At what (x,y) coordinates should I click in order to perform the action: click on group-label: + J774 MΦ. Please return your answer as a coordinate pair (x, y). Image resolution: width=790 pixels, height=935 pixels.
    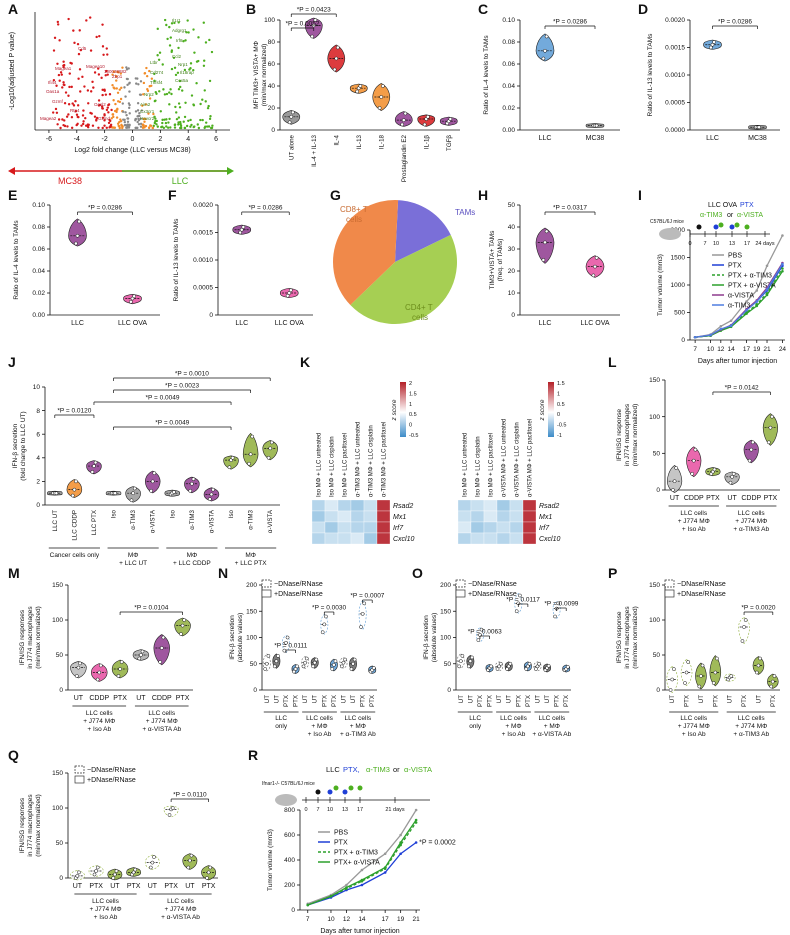
    Looking at the image, I should click on (694, 726).